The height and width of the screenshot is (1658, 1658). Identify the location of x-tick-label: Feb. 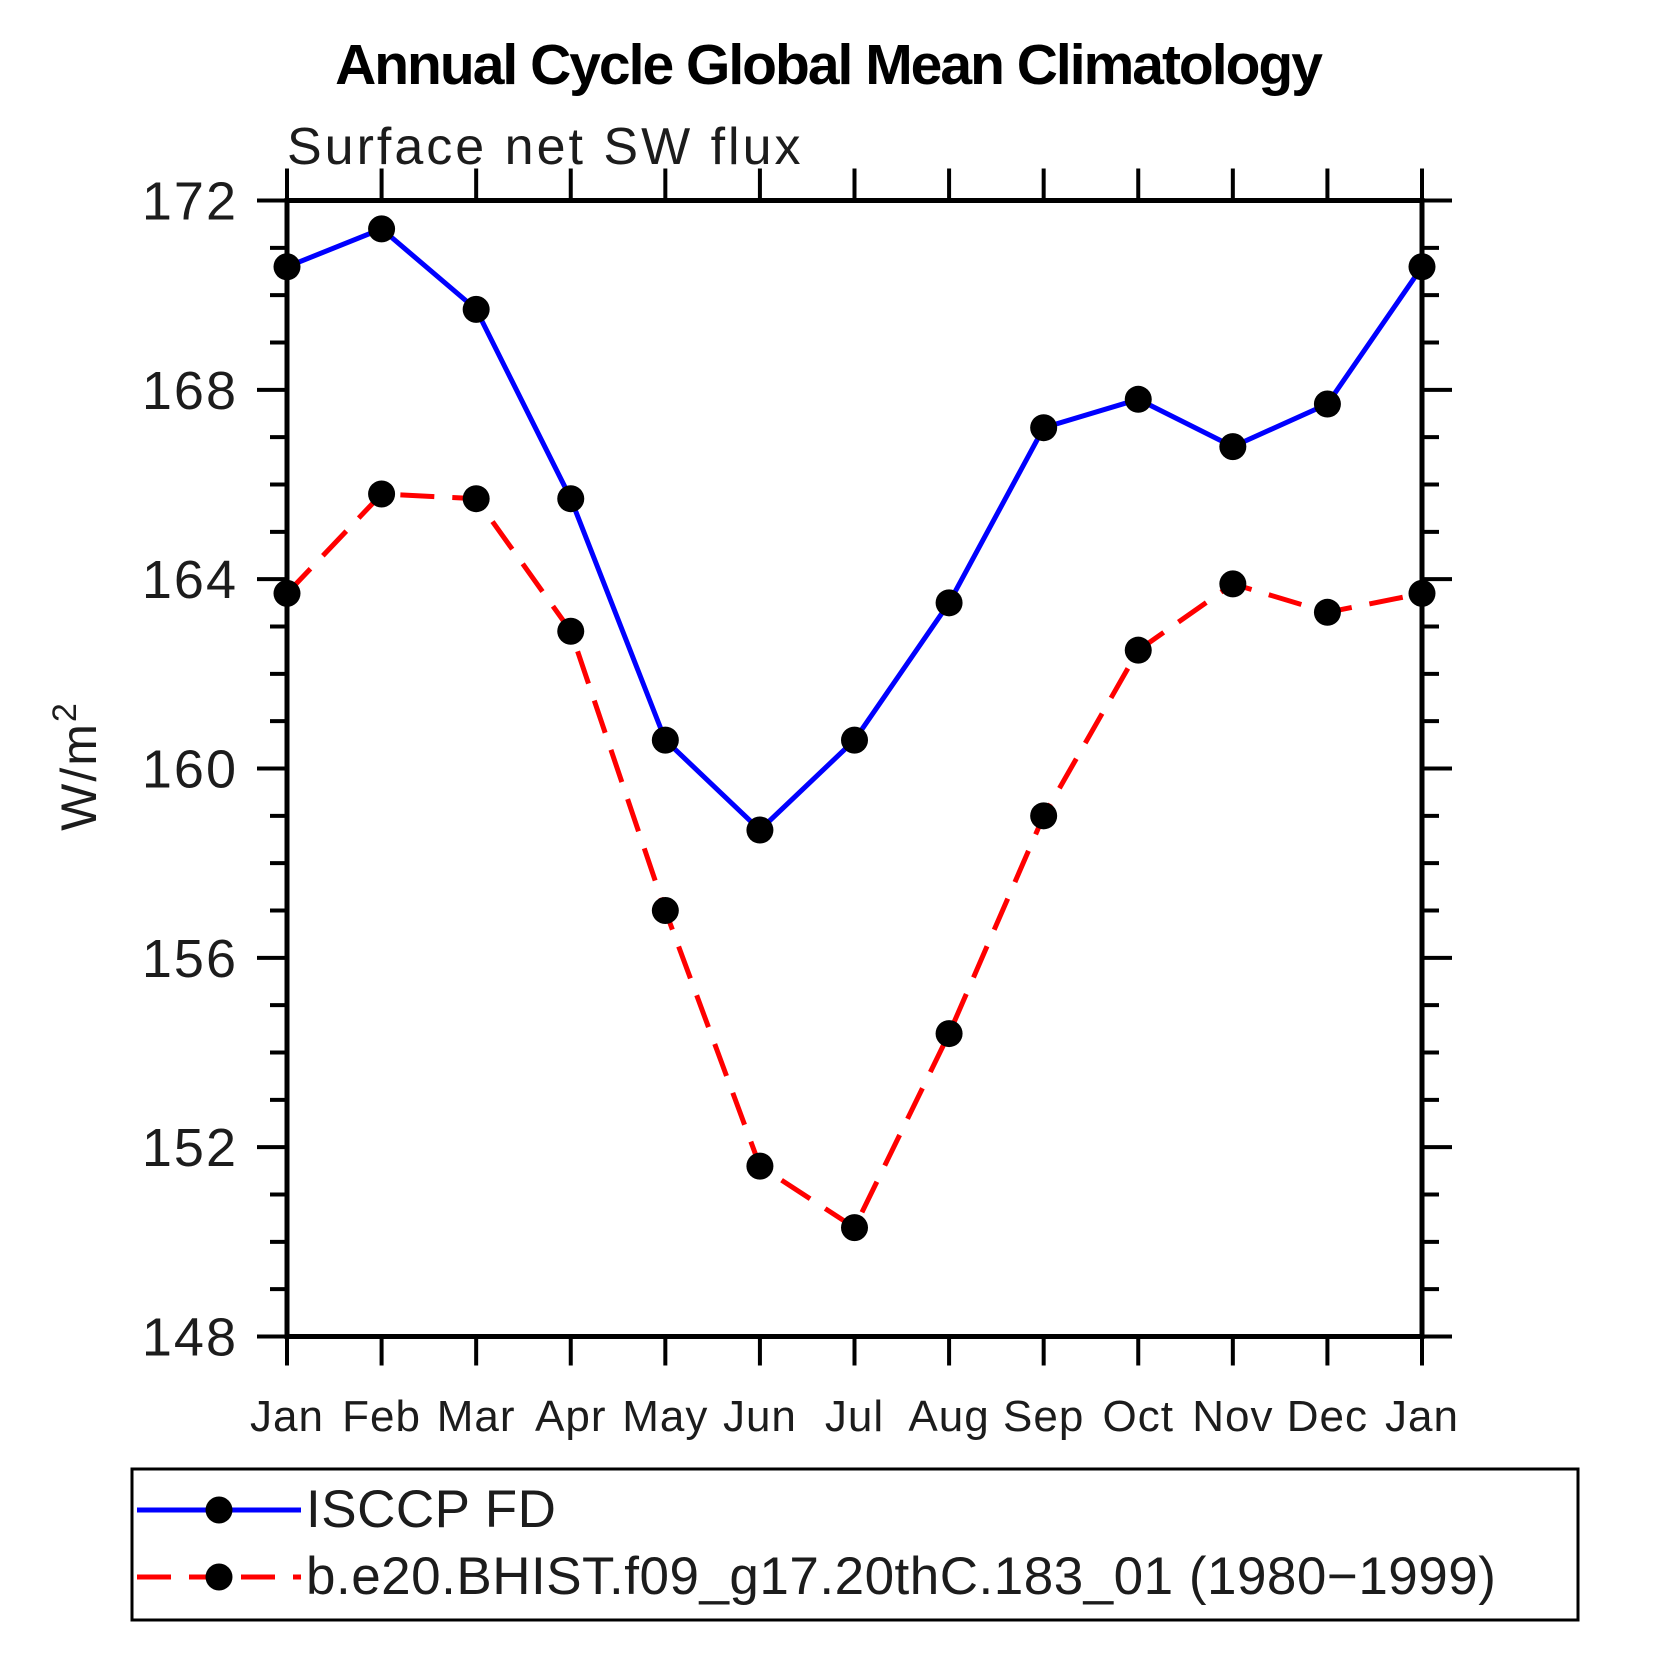
(381, 1416).